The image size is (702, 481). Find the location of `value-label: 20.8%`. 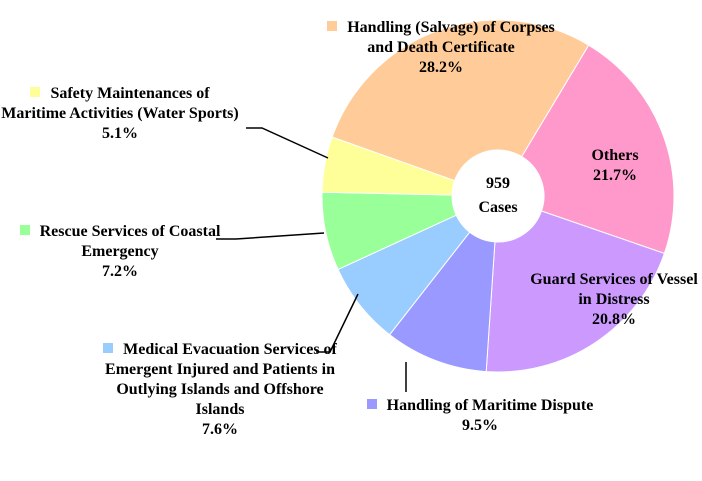

value-label: 20.8% is located at coordinates (614, 319).